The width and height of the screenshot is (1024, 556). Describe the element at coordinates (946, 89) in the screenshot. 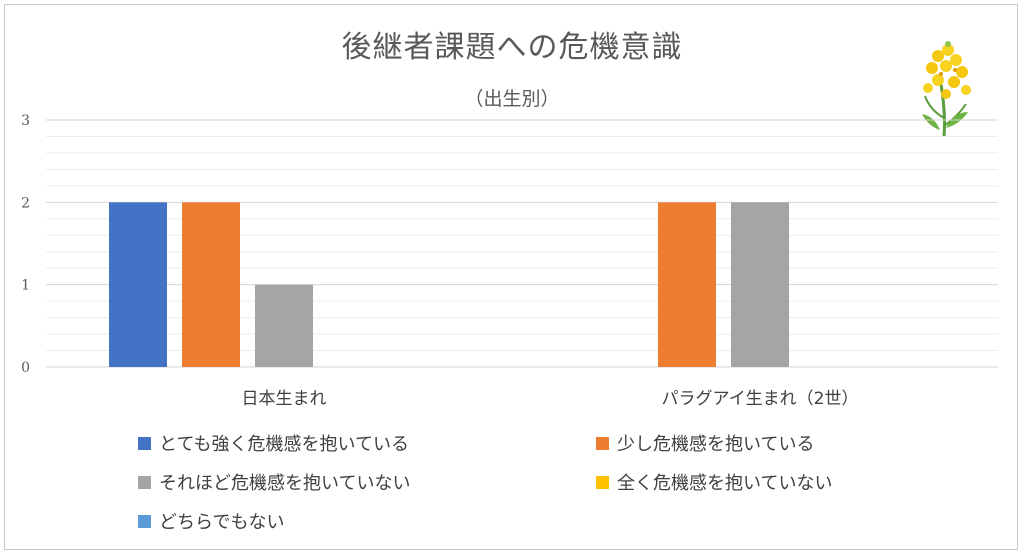

I see `rapeseed-flower-icon` at that location.